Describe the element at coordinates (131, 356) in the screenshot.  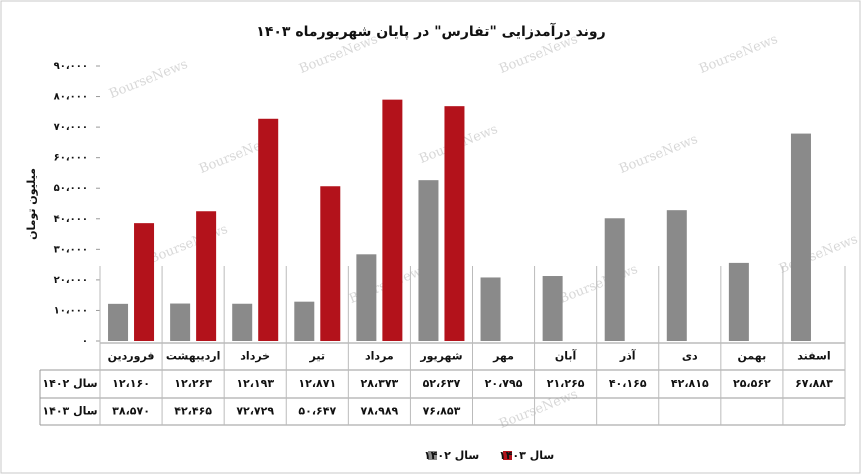
I see `category-label: فروردین` at that location.